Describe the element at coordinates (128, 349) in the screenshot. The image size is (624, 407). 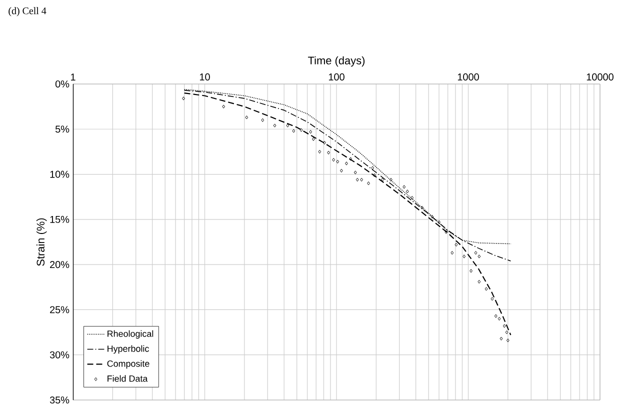
I see `legend-label: Hyperbolic` at that location.